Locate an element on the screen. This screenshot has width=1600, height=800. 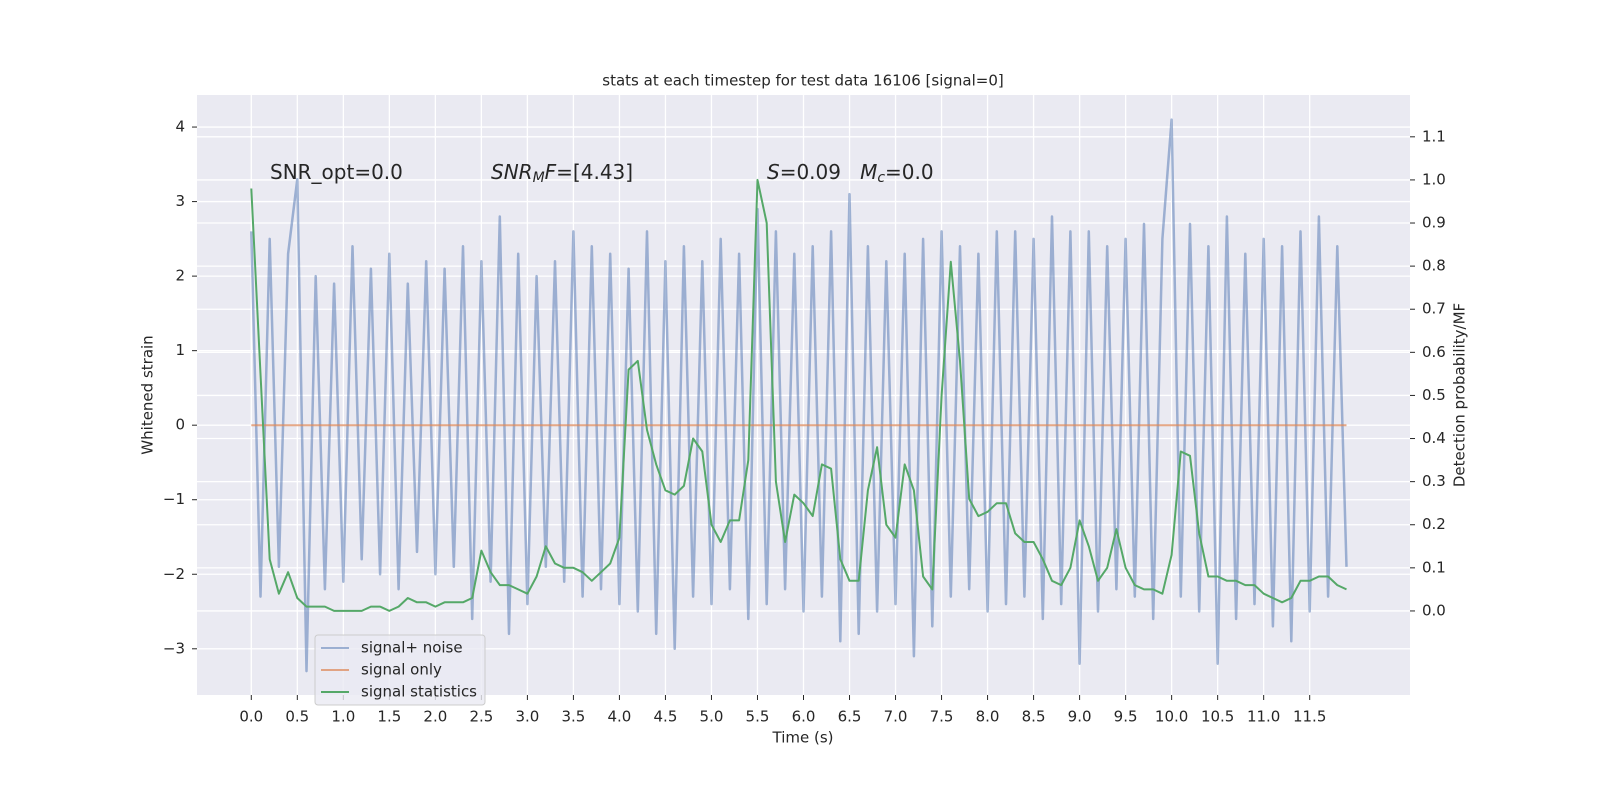
x-tick-label: 0.5 is located at coordinates (297, 717).